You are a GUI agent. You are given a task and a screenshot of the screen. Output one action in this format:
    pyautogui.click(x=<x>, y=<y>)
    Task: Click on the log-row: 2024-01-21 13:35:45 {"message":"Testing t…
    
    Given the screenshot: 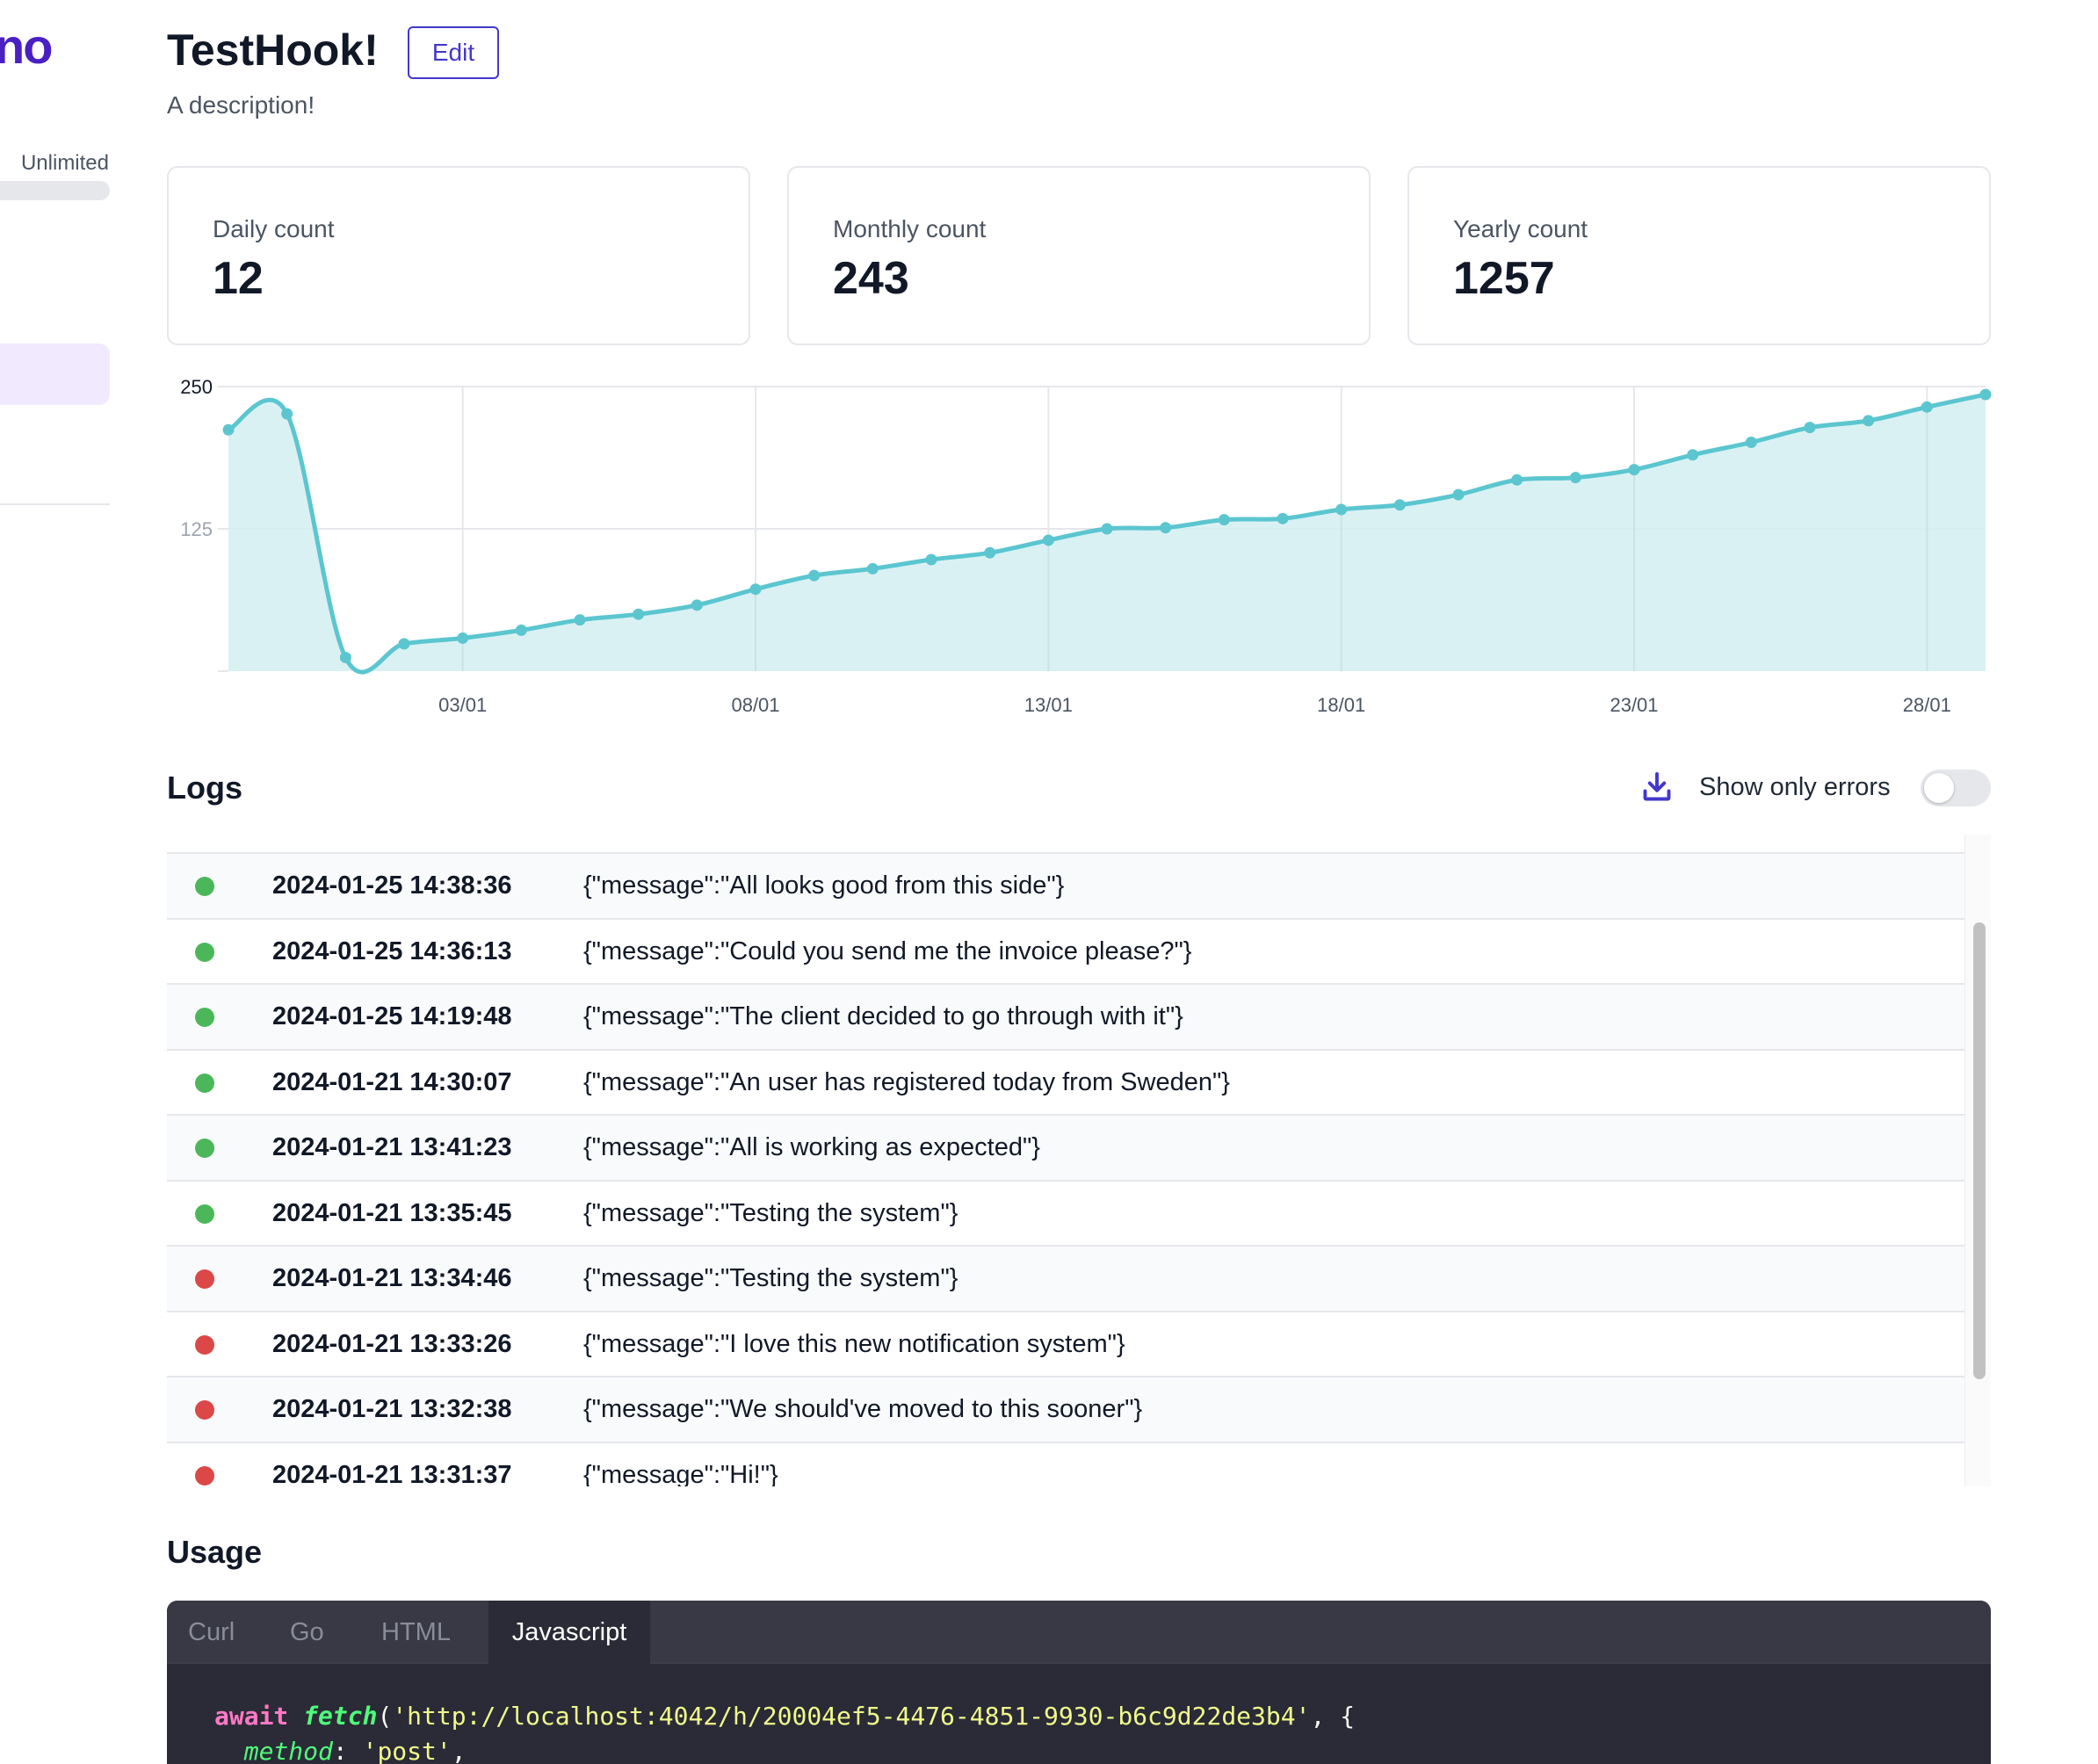 What is the action you would take?
    pyautogui.click(x=1065, y=1214)
    